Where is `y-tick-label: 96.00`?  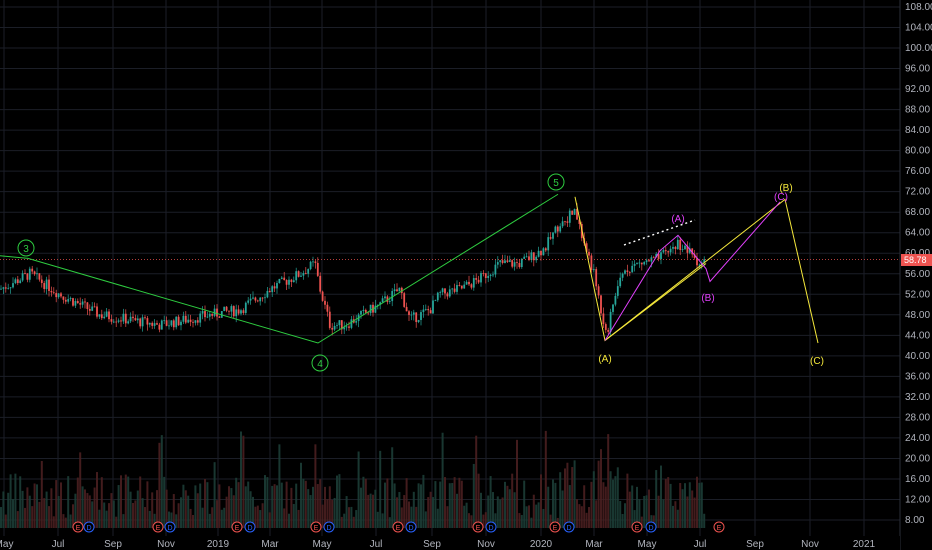
y-tick-label: 96.00 is located at coordinates (917, 69).